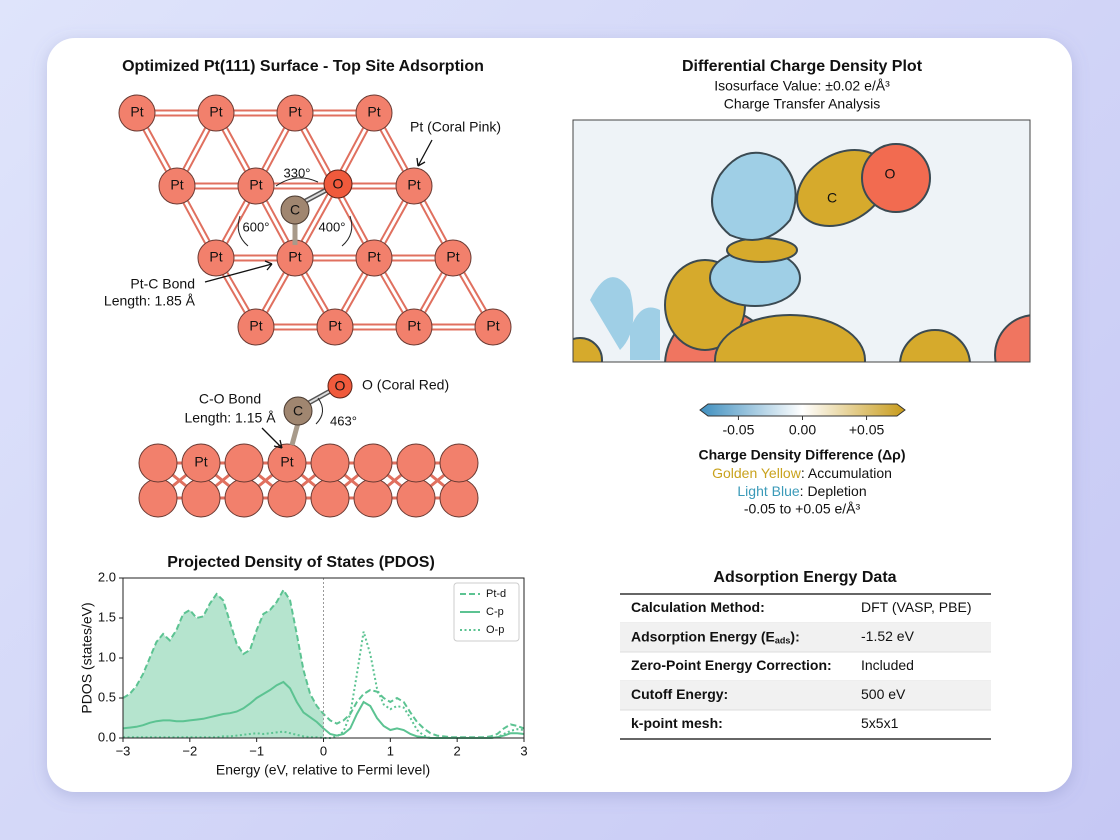 This screenshot has height=840, width=1120. Describe the element at coordinates (833, 491) in the screenshot. I see `caption-text: : Depletion` at that location.